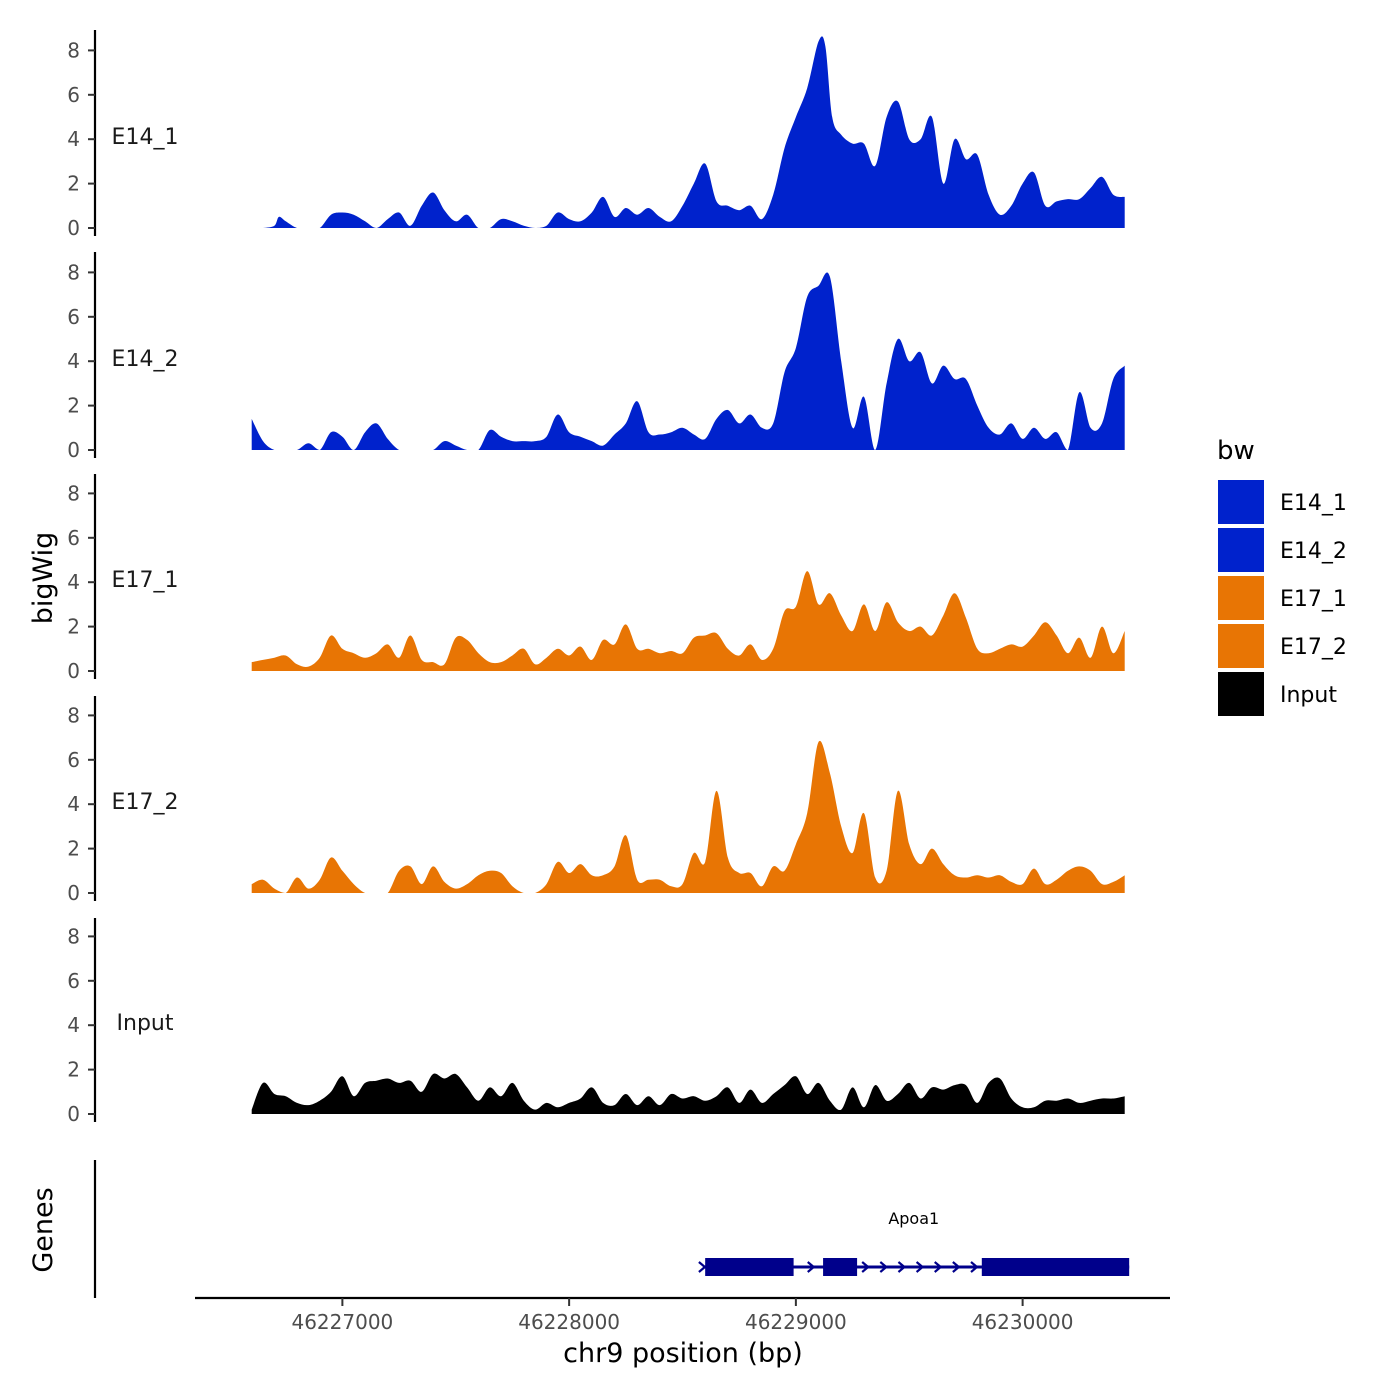  What do you see at coordinates (1313, 503) in the screenshot?
I see `legend-label: E14_1` at bounding box center [1313, 503].